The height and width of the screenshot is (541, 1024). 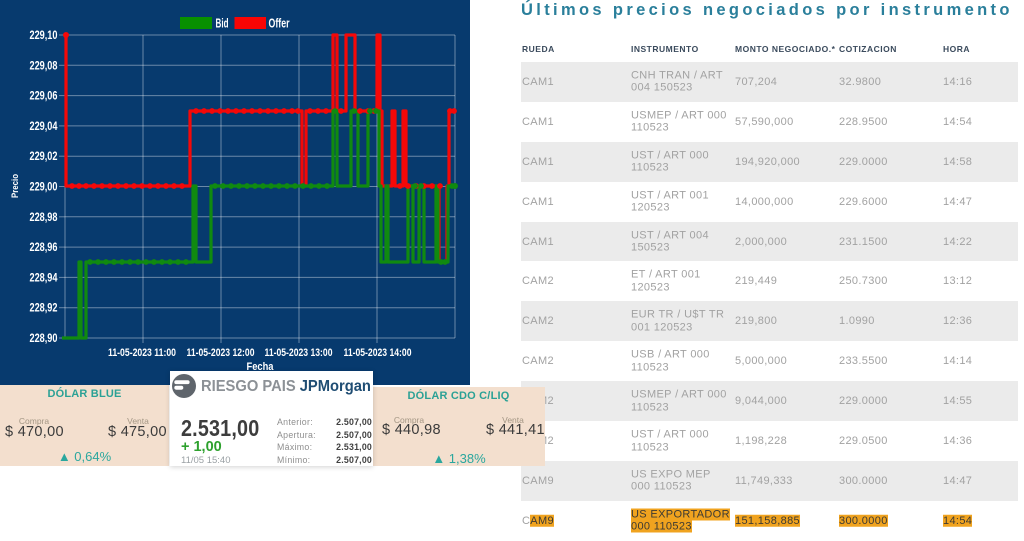 I want to click on svg-text: 229,08, so click(x=44, y=66).